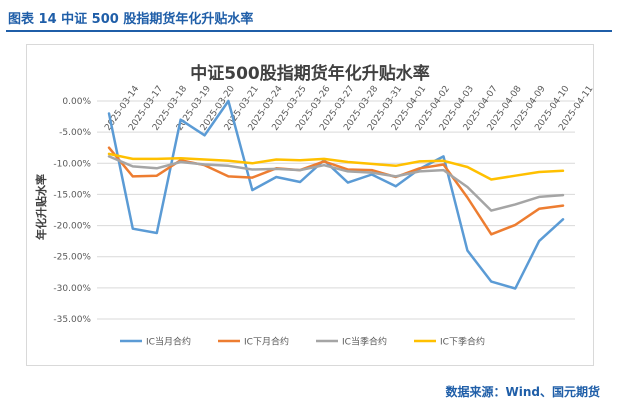 Image resolution: width=618 pixels, height=405 pixels. I want to click on legend: IC当月合约 IC下月合约 IC当季合约 IC下季合约, so click(302, 342).